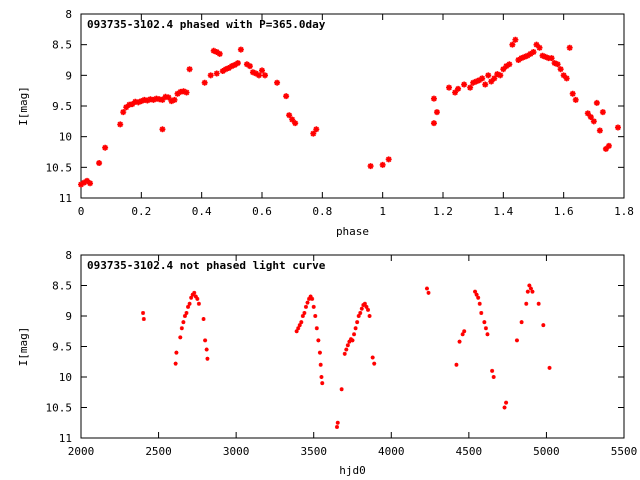 Image resolution: width=640 pixels, height=480 pixels. What do you see at coordinates (59, 167) in the screenshot?
I see `y-tick-label: 10.5` at bounding box center [59, 167].